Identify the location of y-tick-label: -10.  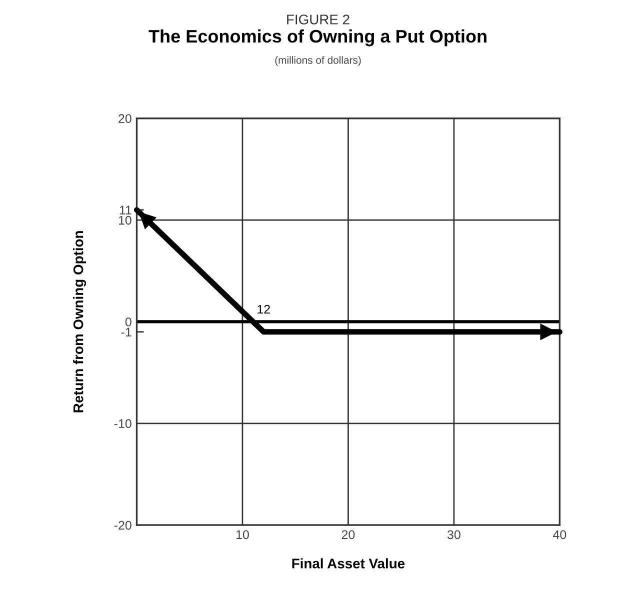
(123, 423).